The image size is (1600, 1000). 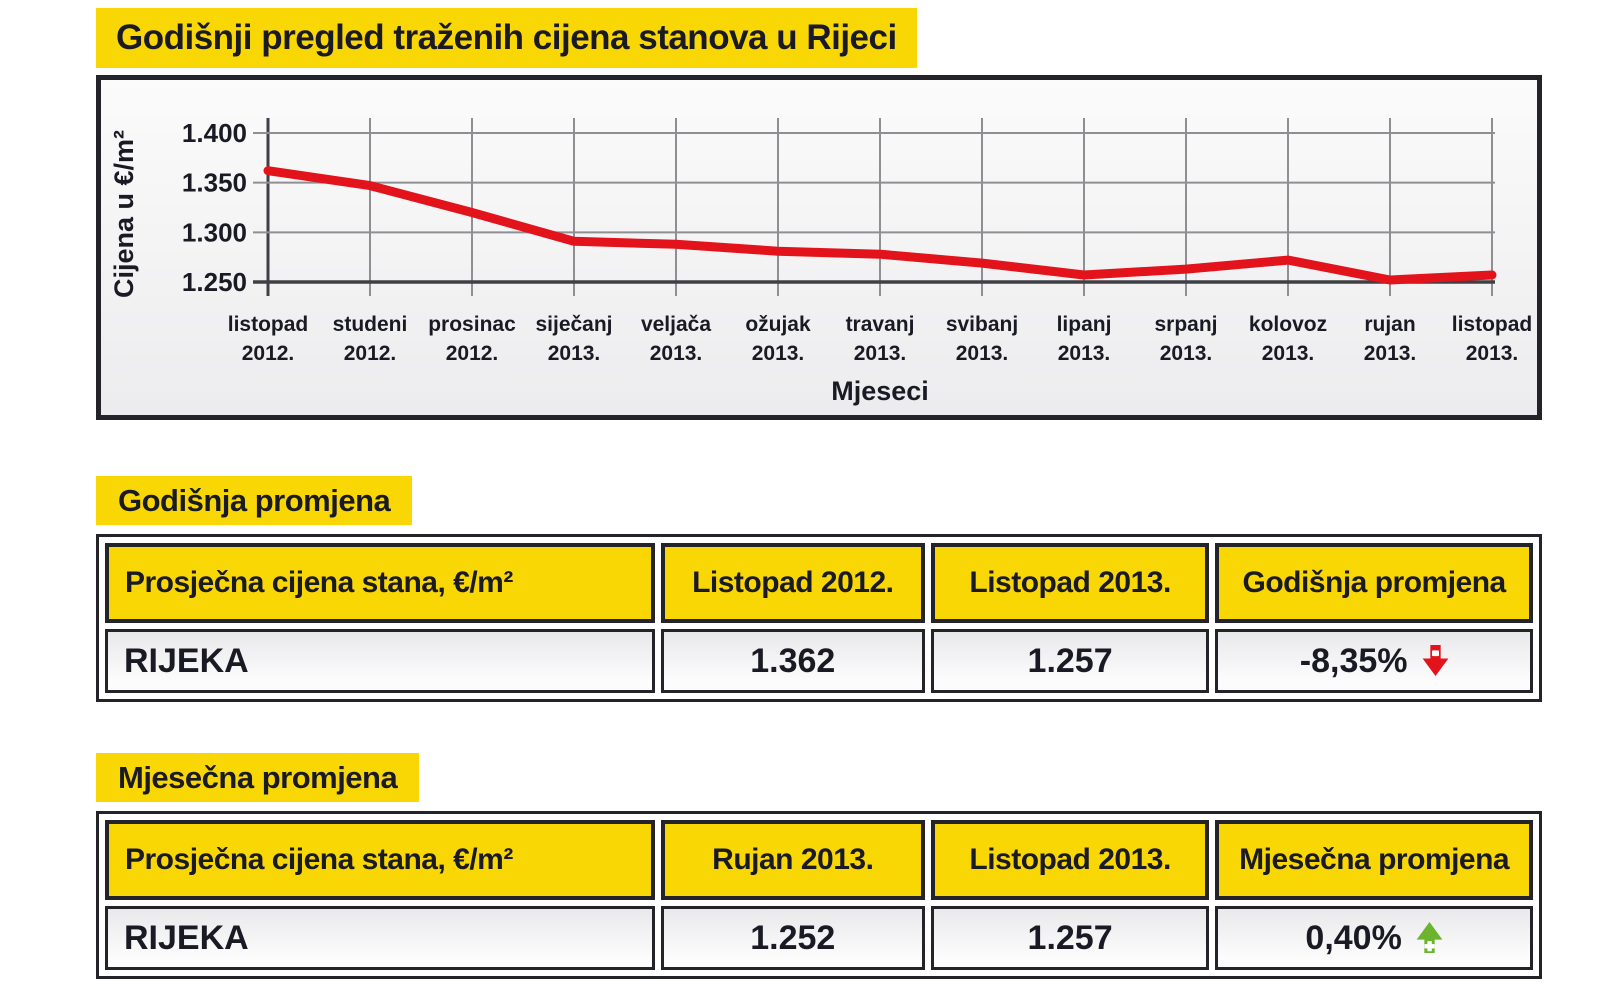 I want to click on svg-text: 1.400, so click(x=214, y=133).